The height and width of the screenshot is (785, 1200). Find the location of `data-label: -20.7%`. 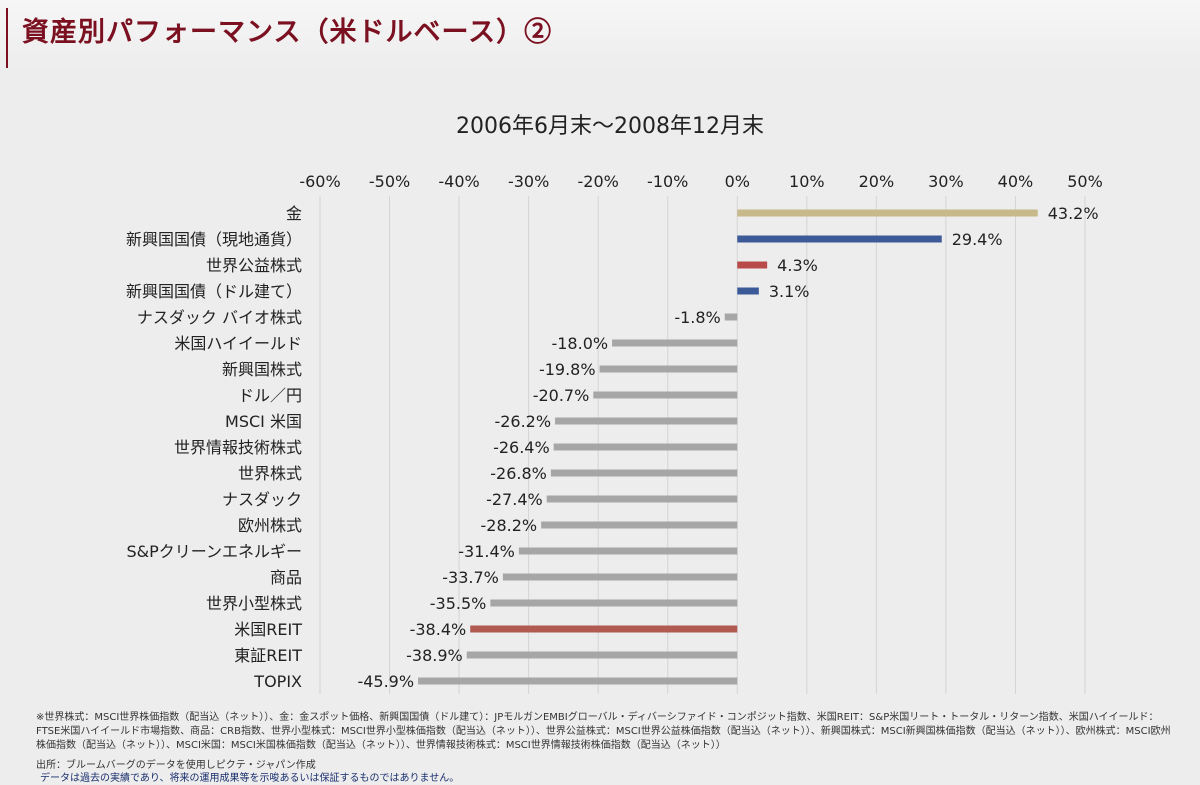

data-label: -20.7% is located at coordinates (561, 395).